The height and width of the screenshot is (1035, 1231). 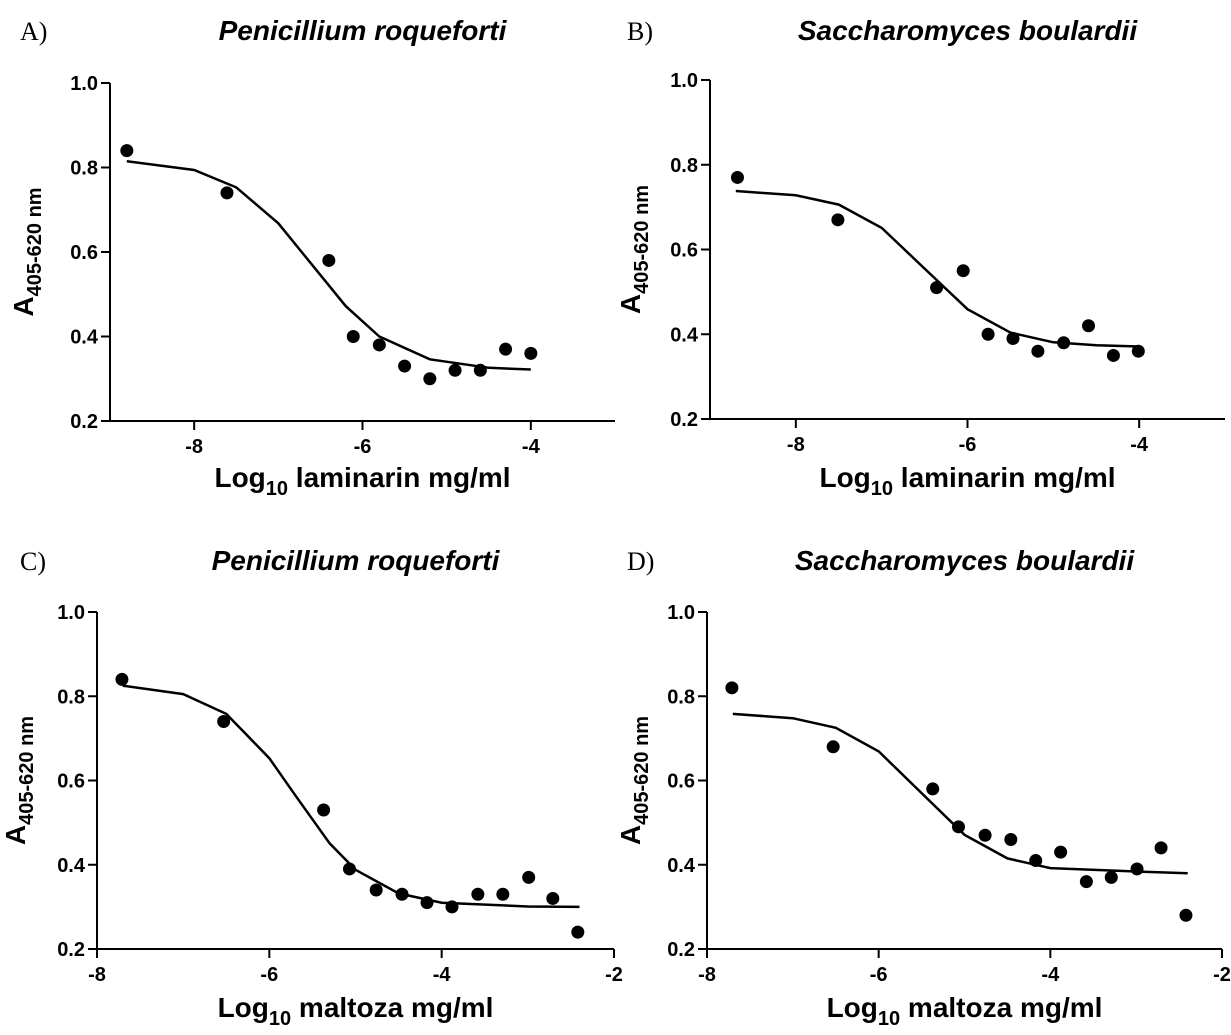 What do you see at coordinates (392, 1007) in the screenshot?
I see `x-label-text: maltoza mg/ml` at bounding box center [392, 1007].